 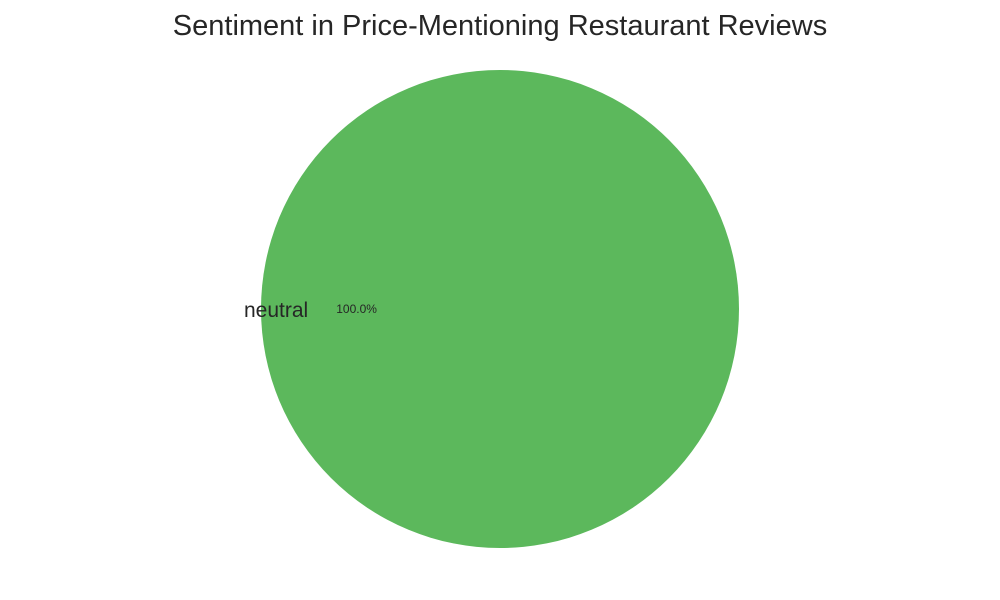 I want to click on pie-slice-percent-label: 100.0%, so click(x=356, y=309).